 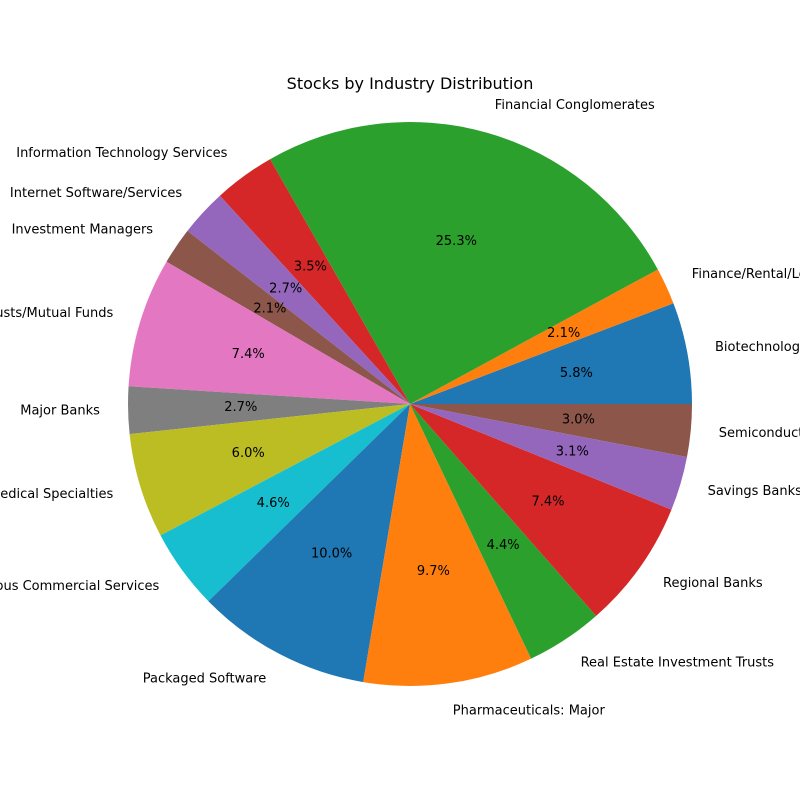 I want to click on pie-percent-label: 3.0%, so click(x=578, y=420).